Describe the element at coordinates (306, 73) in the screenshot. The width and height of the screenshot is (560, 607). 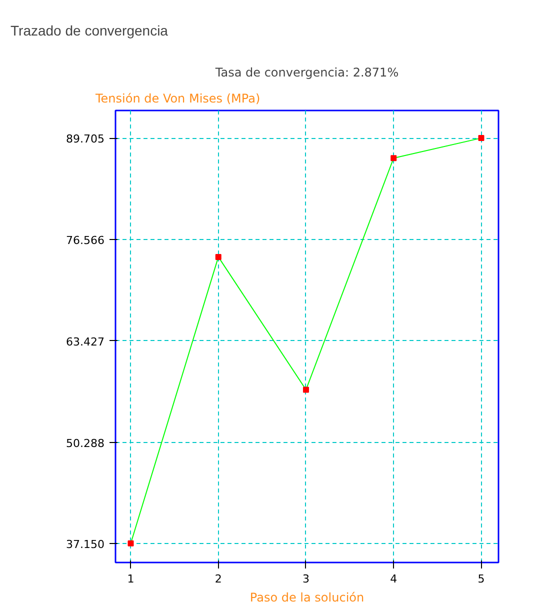
I see `chart-title: Tasa de convergencia: 2.871%` at that location.